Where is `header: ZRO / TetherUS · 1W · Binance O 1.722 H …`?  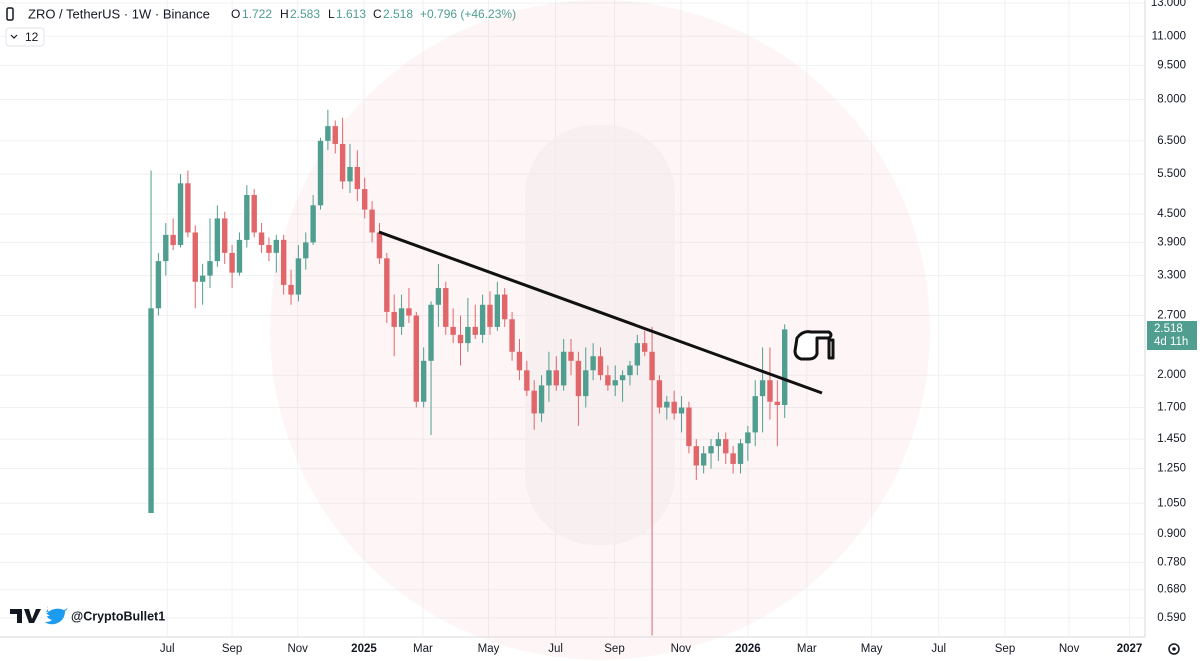
header: ZRO / TetherUS · 1W · Binance O 1.722 H … is located at coordinates (260, 26).